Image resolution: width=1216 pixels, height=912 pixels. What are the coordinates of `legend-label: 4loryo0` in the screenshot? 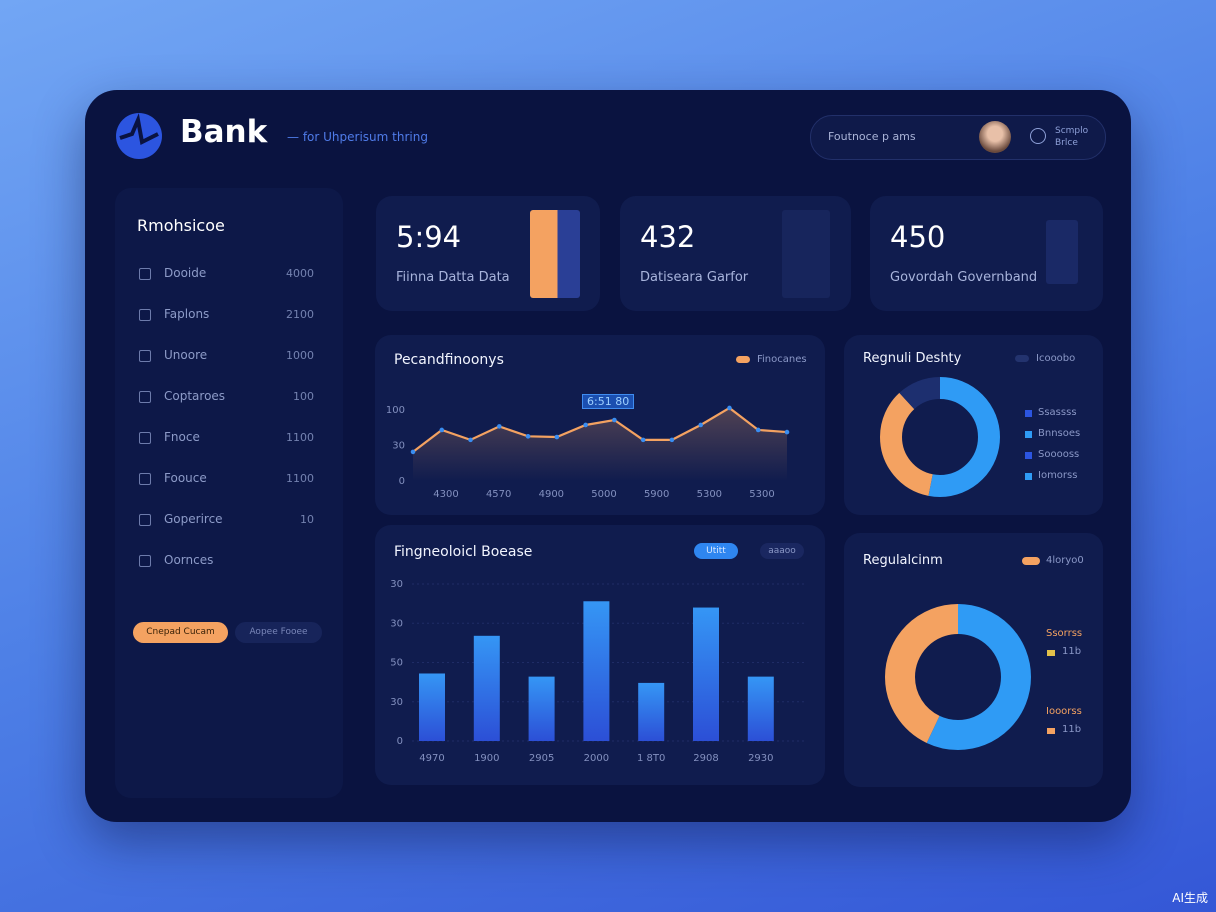 It's located at (1065, 560).